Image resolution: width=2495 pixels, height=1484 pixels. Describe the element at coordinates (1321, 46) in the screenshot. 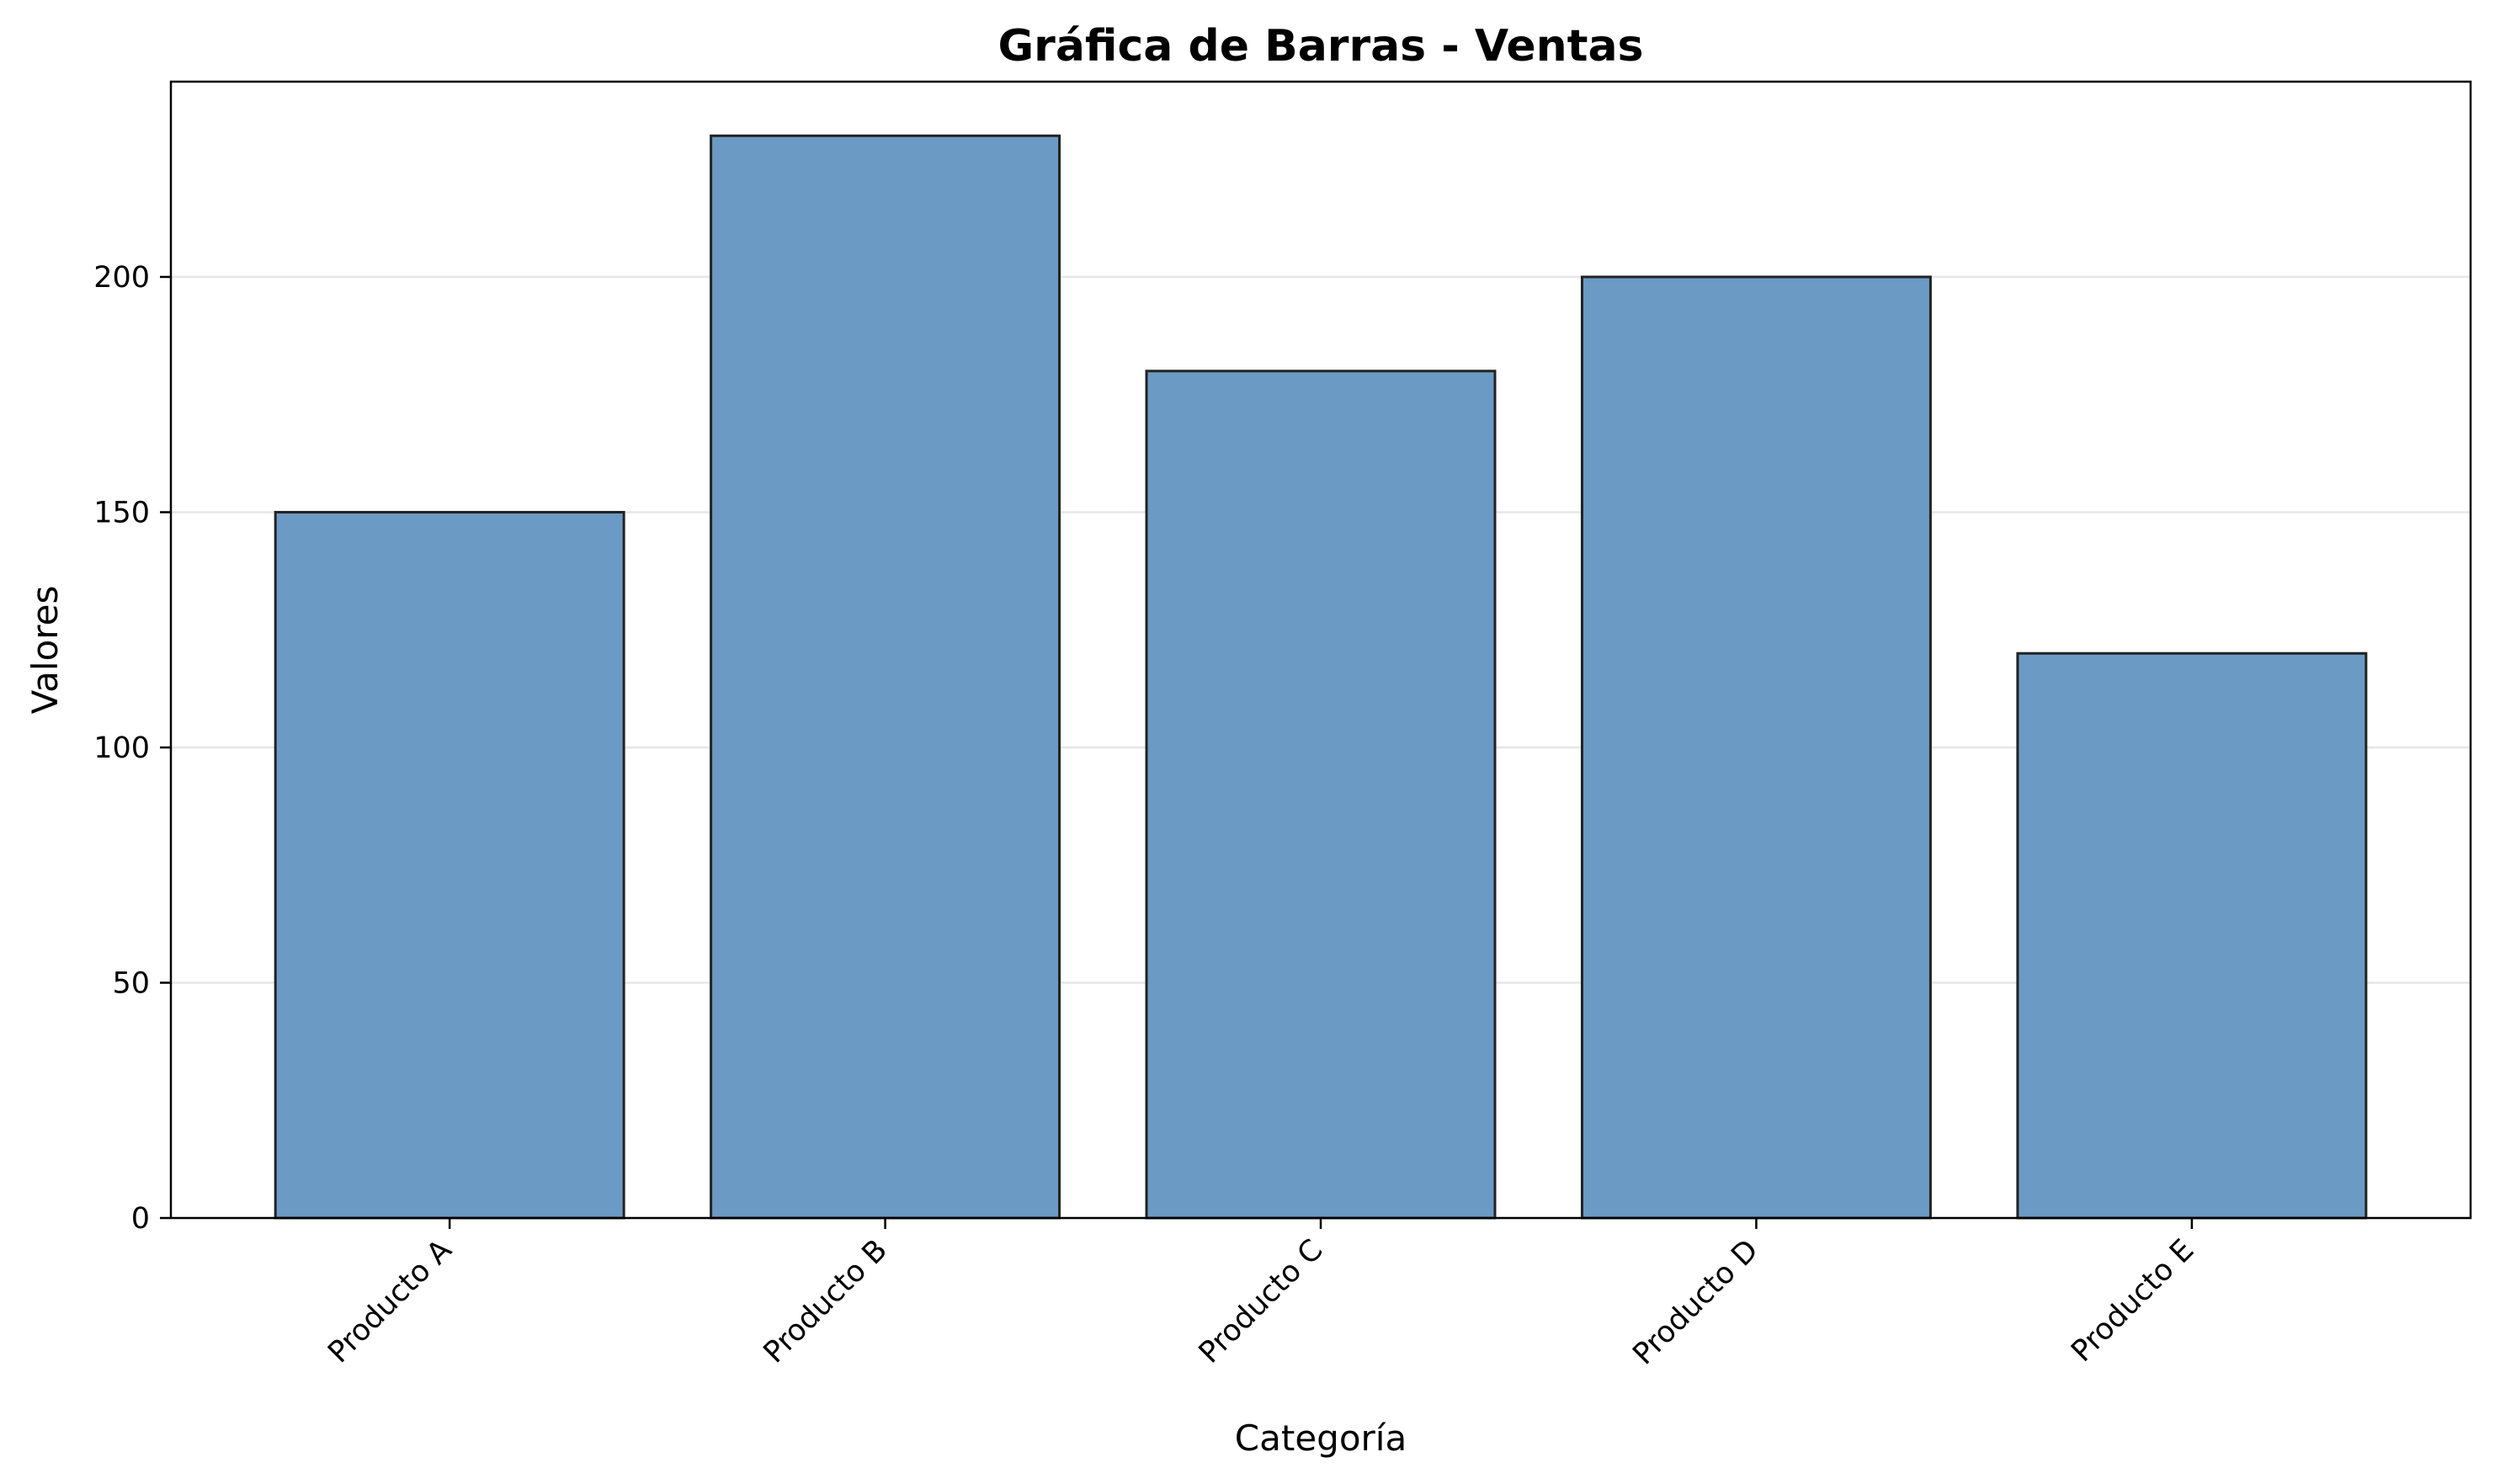

I see `chart-title: Gráfica de Barras - Ventas` at that location.